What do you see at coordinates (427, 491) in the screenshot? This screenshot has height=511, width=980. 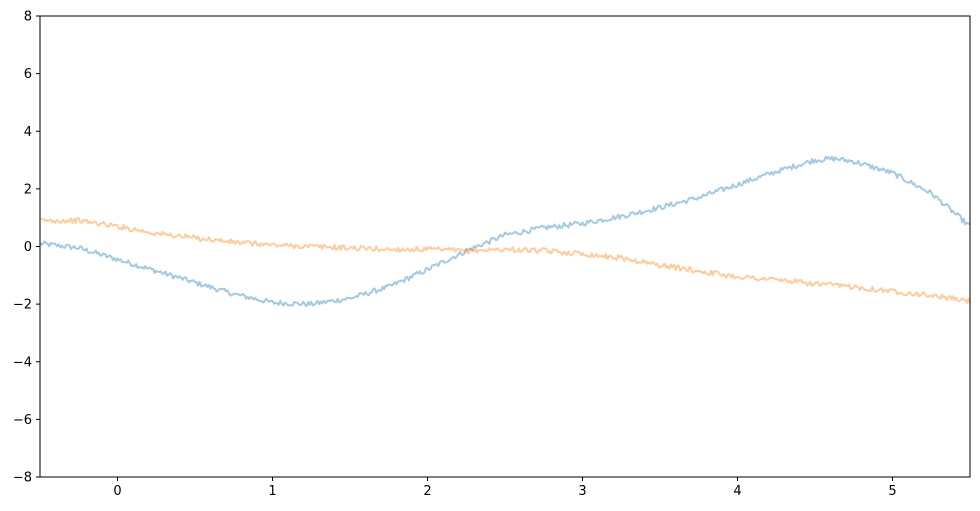 I see `x-tick-label: 2` at bounding box center [427, 491].